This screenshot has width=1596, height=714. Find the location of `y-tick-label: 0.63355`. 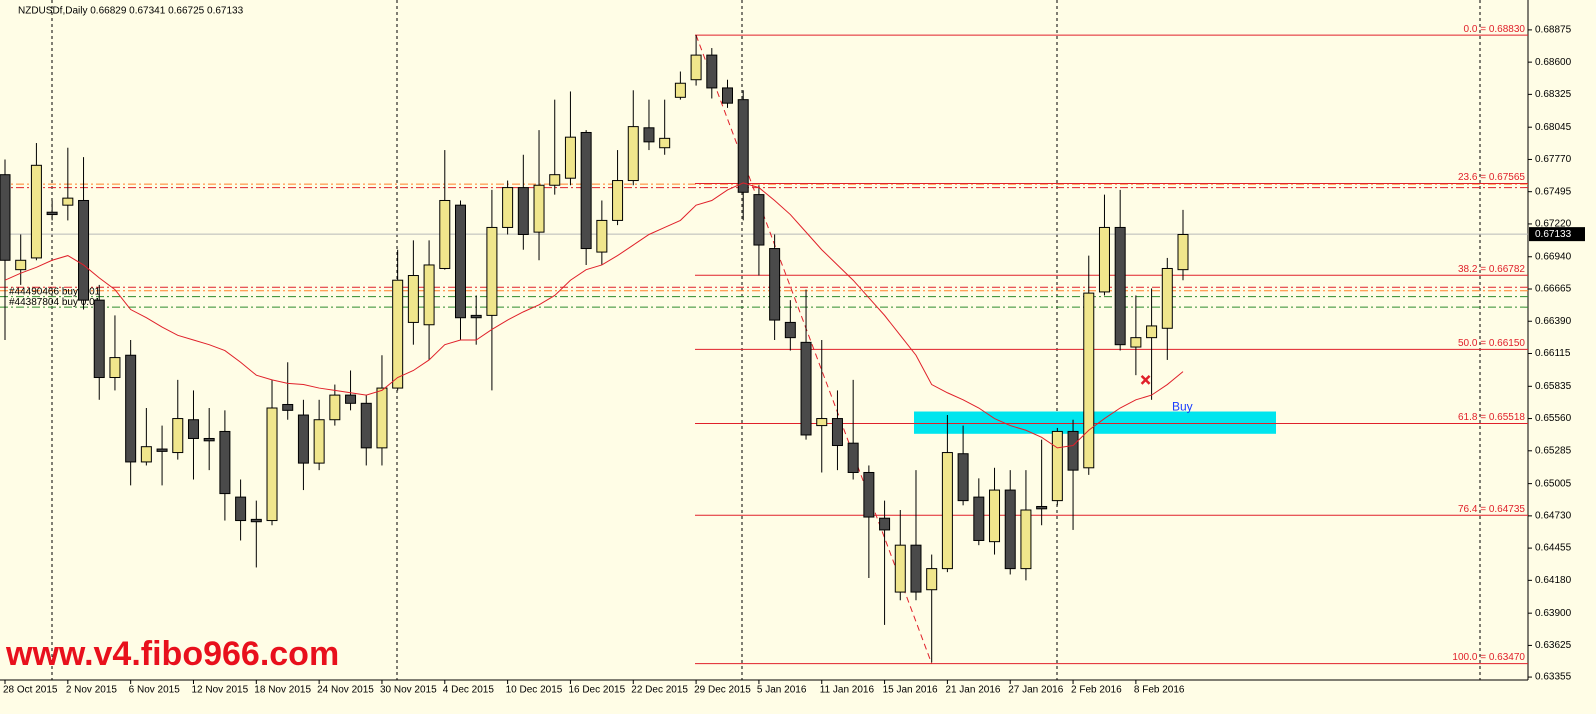

y-tick-label: 0.63355 is located at coordinates (1553, 677).